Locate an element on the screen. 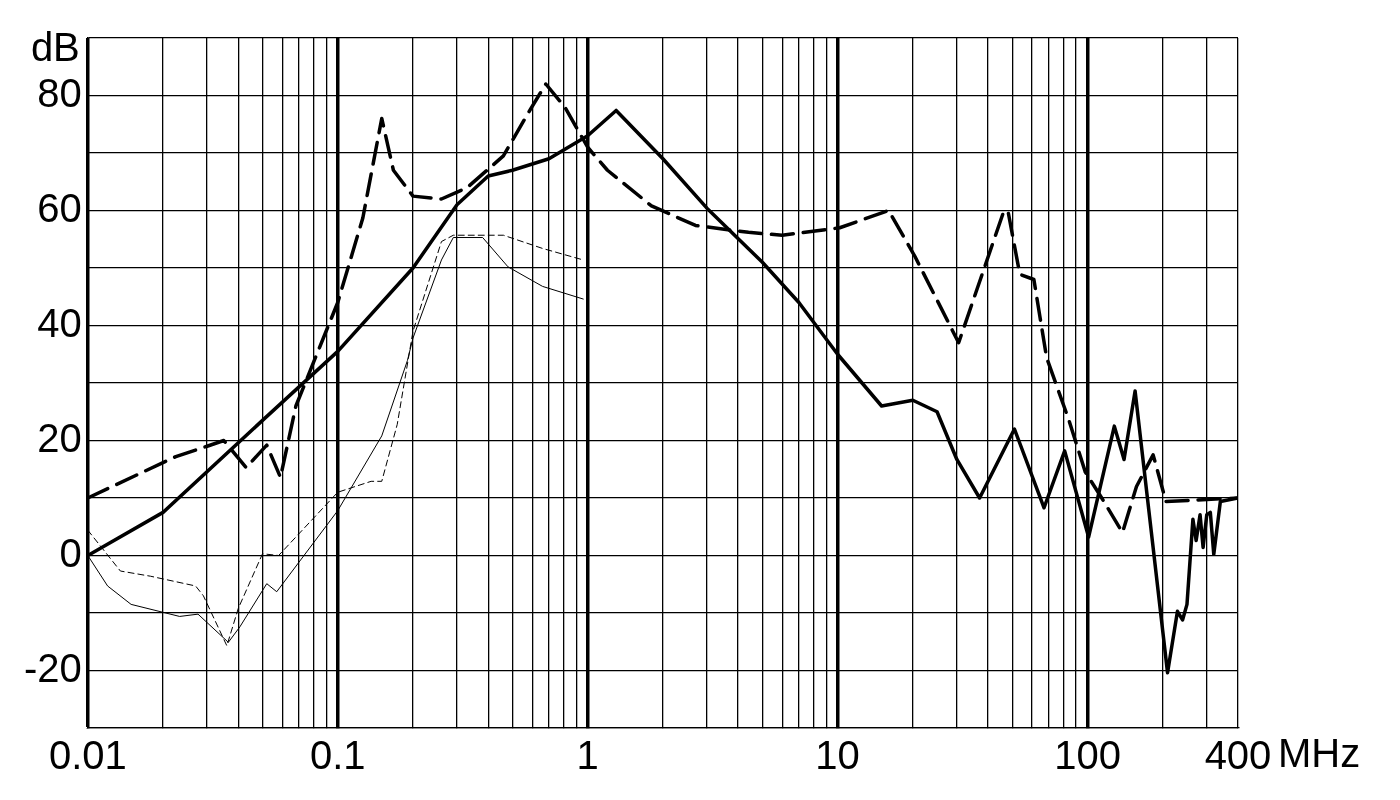 This screenshot has width=1400, height=800. x-tick-label: 0.1 is located at coordinates (337, 755).